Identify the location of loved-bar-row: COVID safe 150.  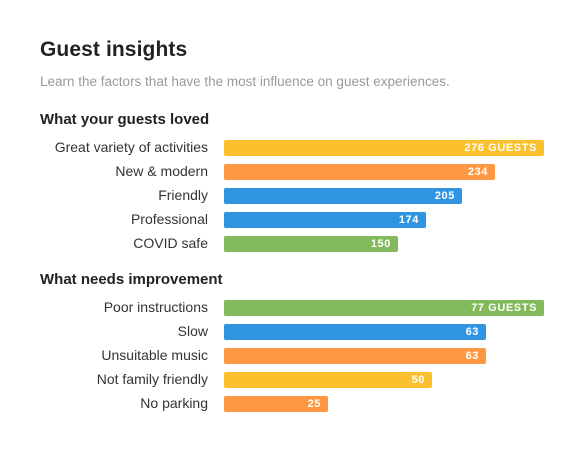
(292, 243).